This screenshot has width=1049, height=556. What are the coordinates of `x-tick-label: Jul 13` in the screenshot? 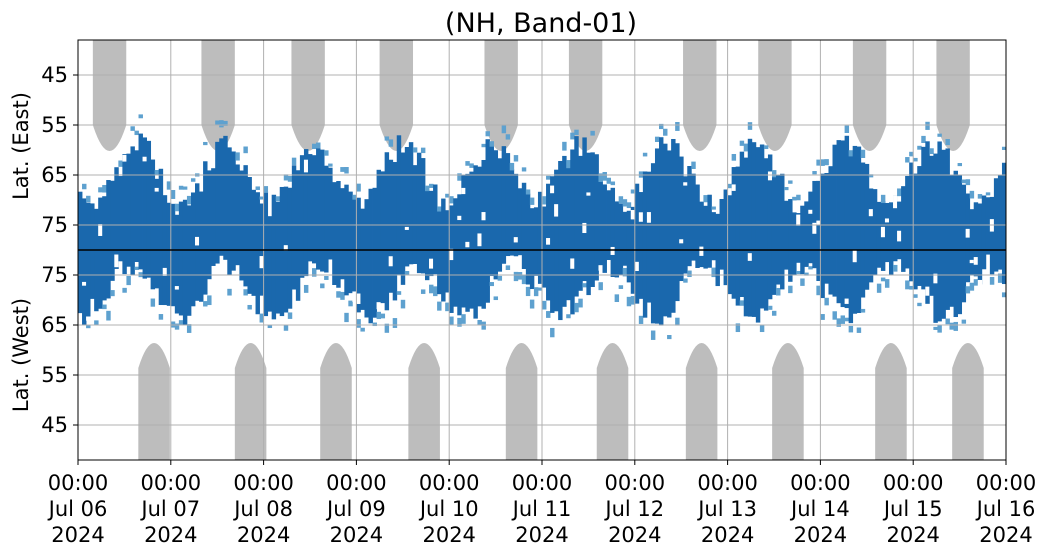 It's located at (726, 509).